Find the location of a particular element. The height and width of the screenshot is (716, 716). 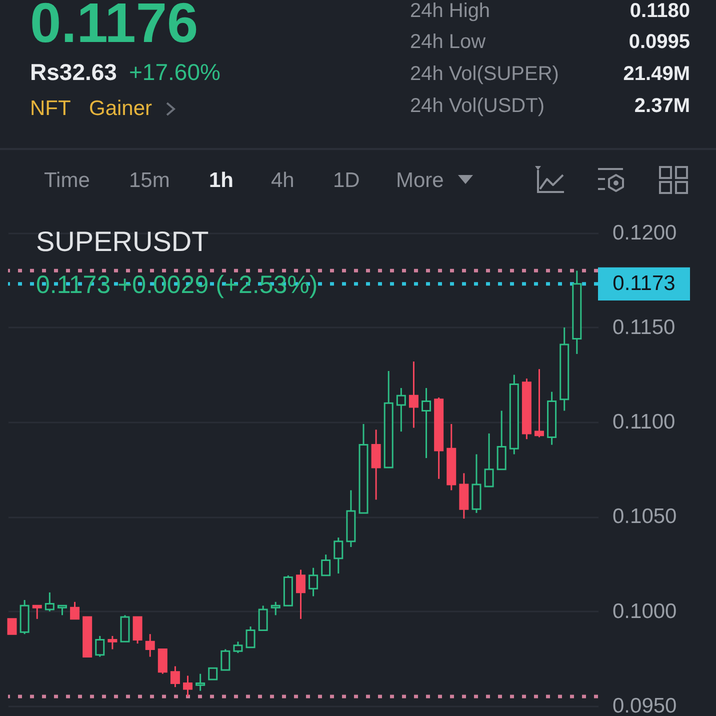

text: Gainer is located at coordinates (120, 108).